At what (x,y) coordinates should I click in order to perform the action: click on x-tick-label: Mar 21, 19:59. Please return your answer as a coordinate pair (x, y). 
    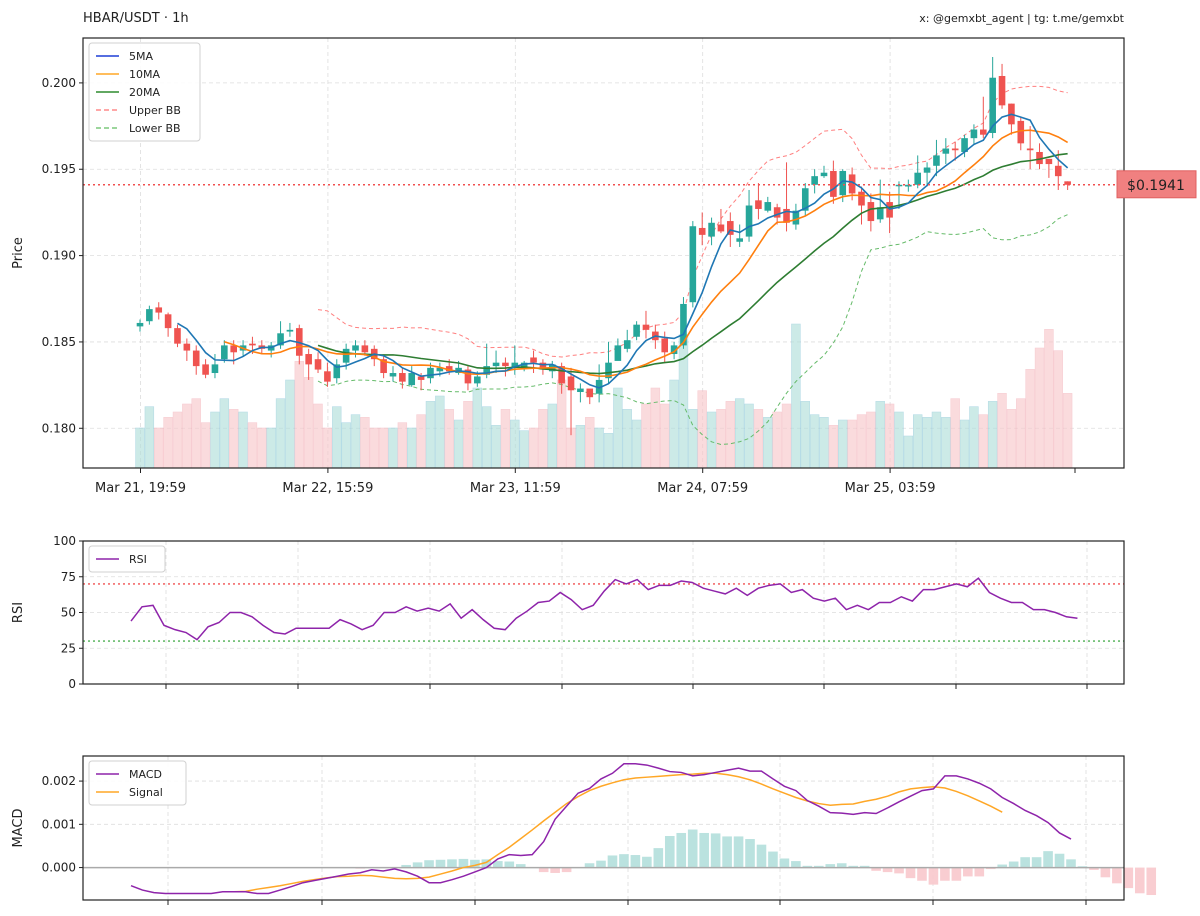
    Looking at the image, I should click on (140, 488).